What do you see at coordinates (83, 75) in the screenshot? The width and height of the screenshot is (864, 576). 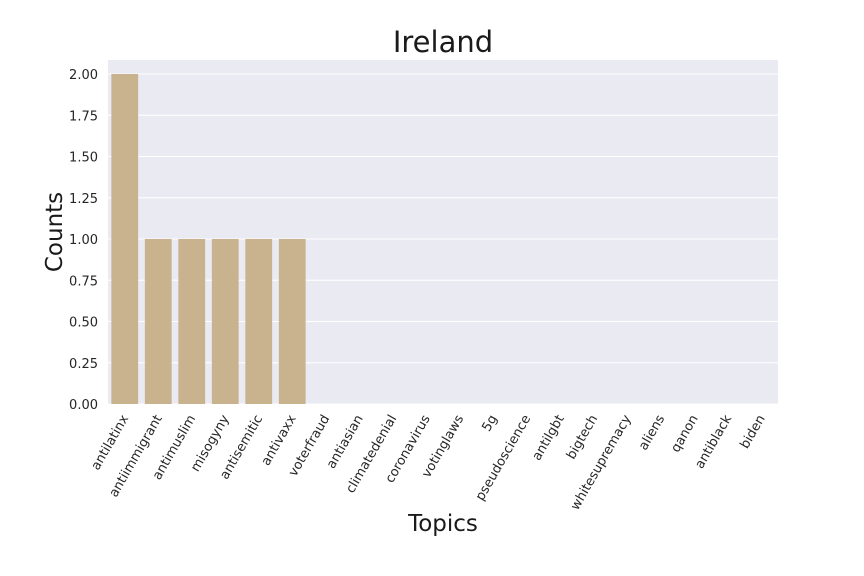 I see `y-tick-label: 2.00` at bounding box center [83, 75].